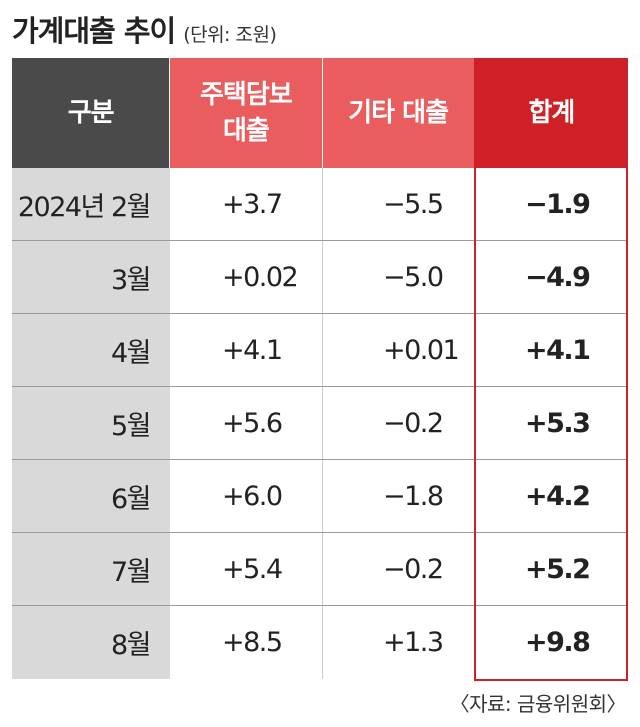 The image size is (640, 727). Describe the element at coordinates (91, 642) in the screenshot. I see `row-label: 8월` at that location.